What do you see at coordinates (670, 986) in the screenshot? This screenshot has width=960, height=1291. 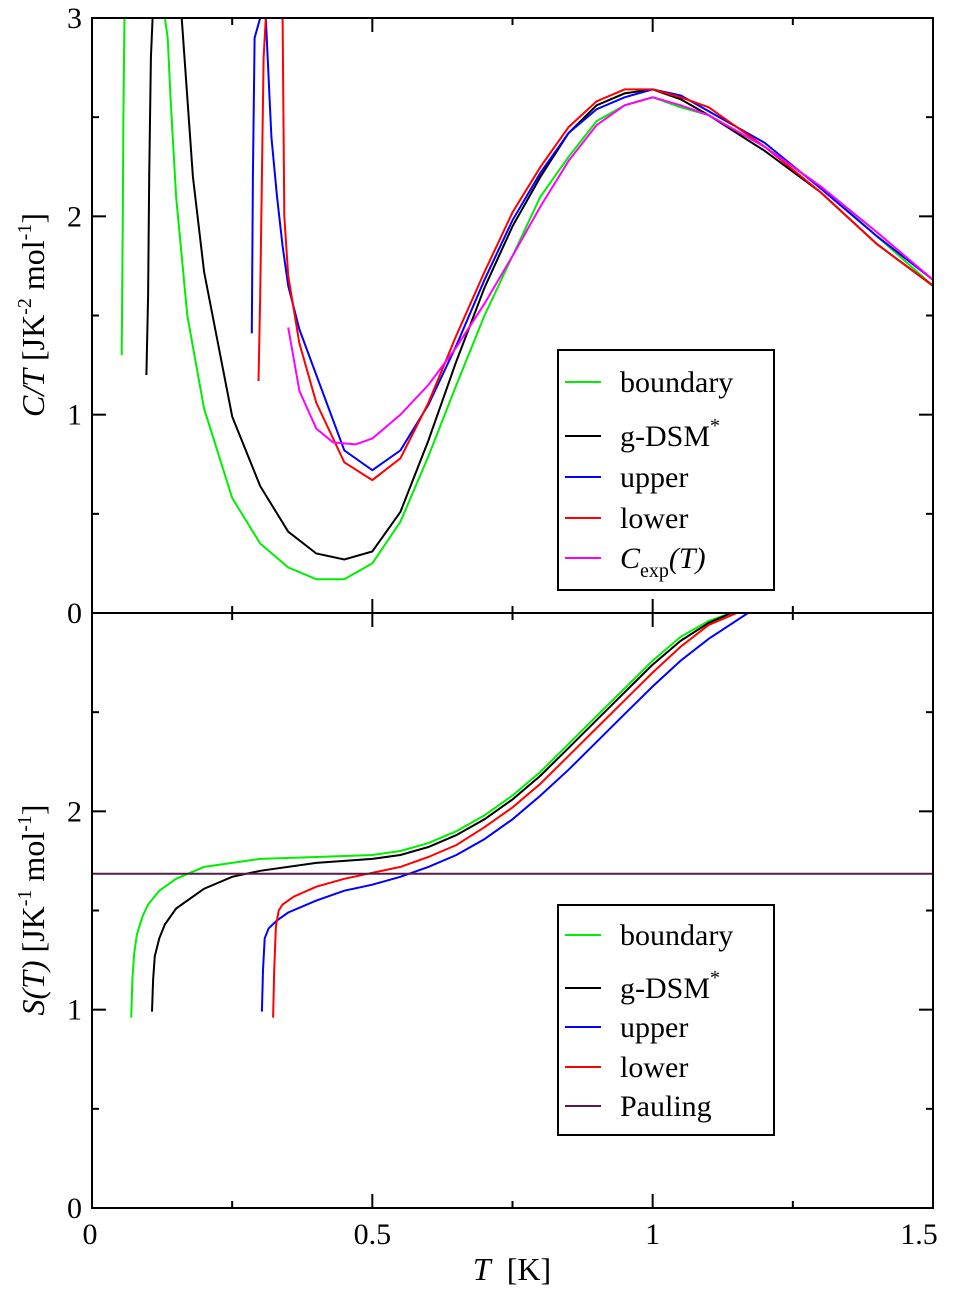 I see `bottom-legend-label-gdsm: g-DSM*` at bounding box center [670, 986].